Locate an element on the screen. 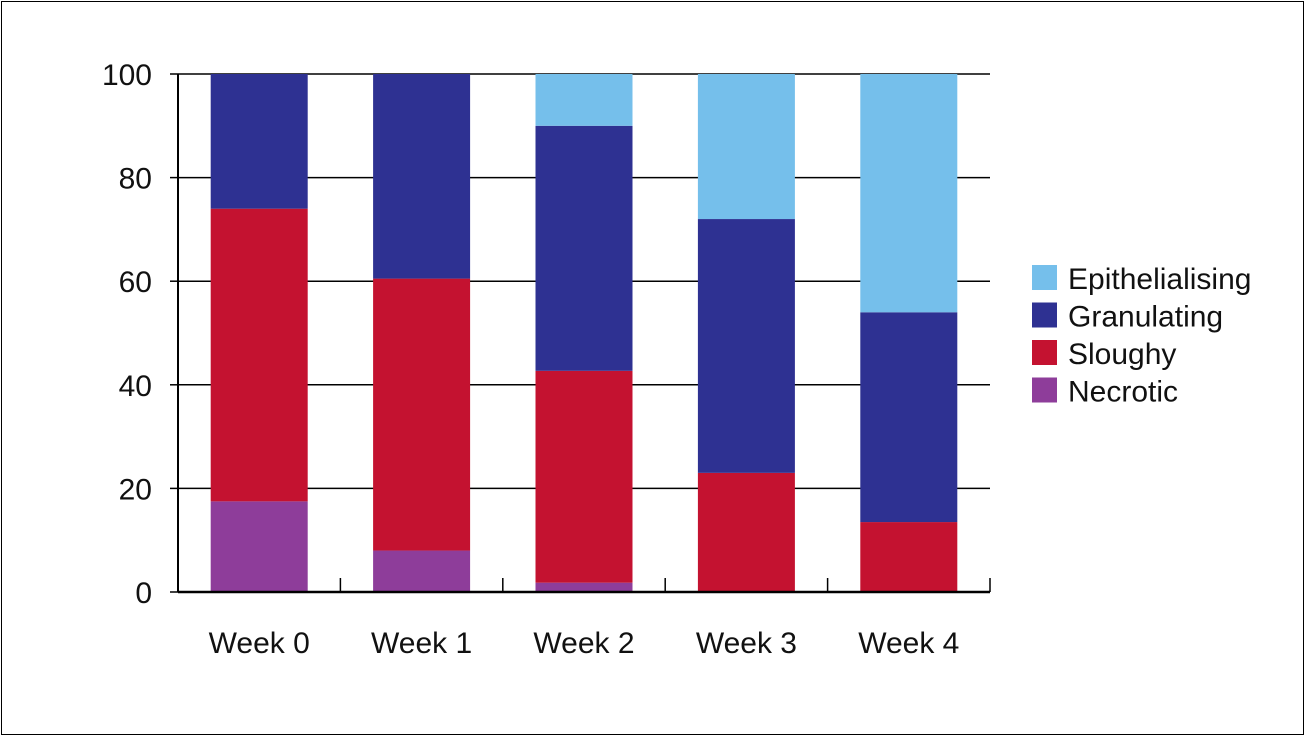 Image resolution: width=1305 pixels, height=736 pixels. x-tick-label: Week 3 is located at coordinates (746, 643).